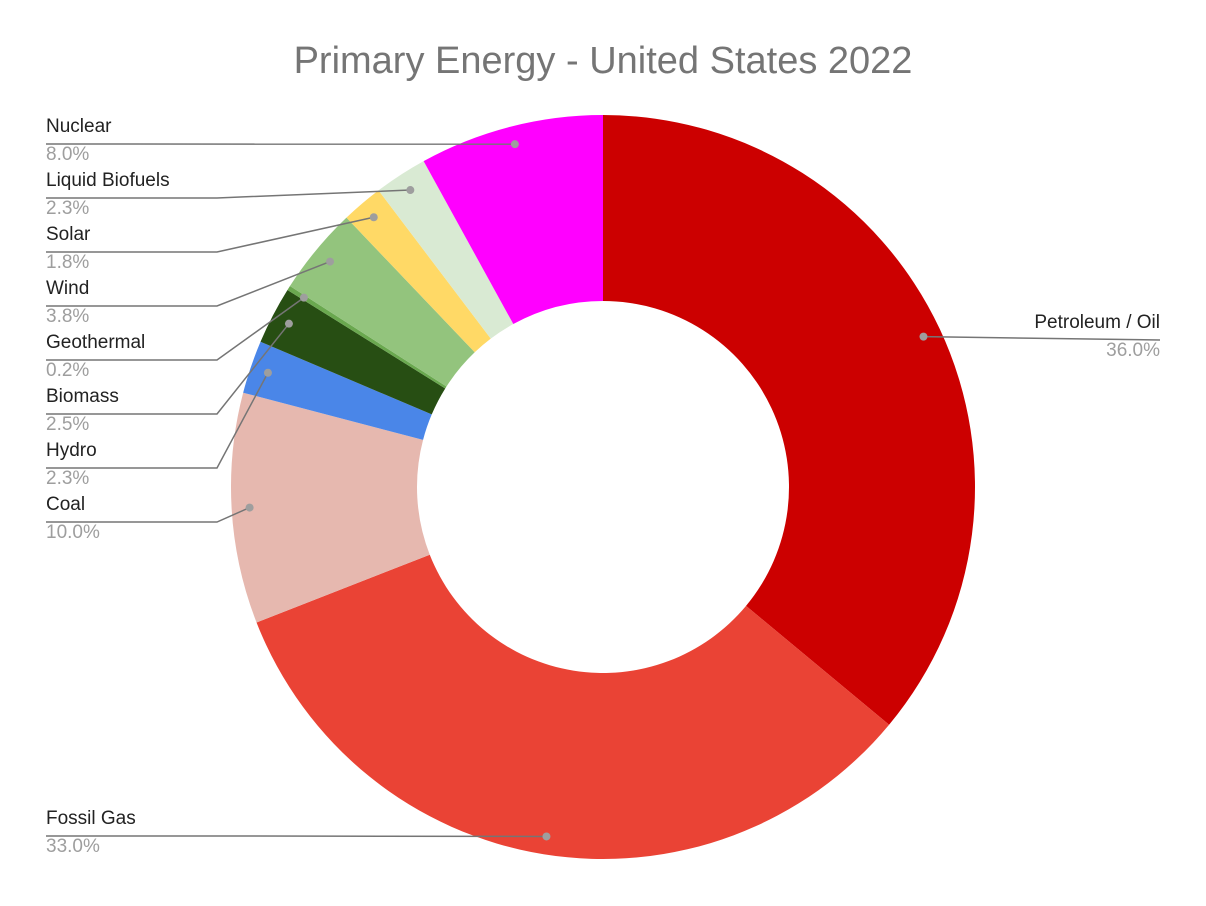 Image resolution: width=1206 pixels, height=906 pixels. I want to click on data-label-name: Fossil Gas, so click(91, 818).